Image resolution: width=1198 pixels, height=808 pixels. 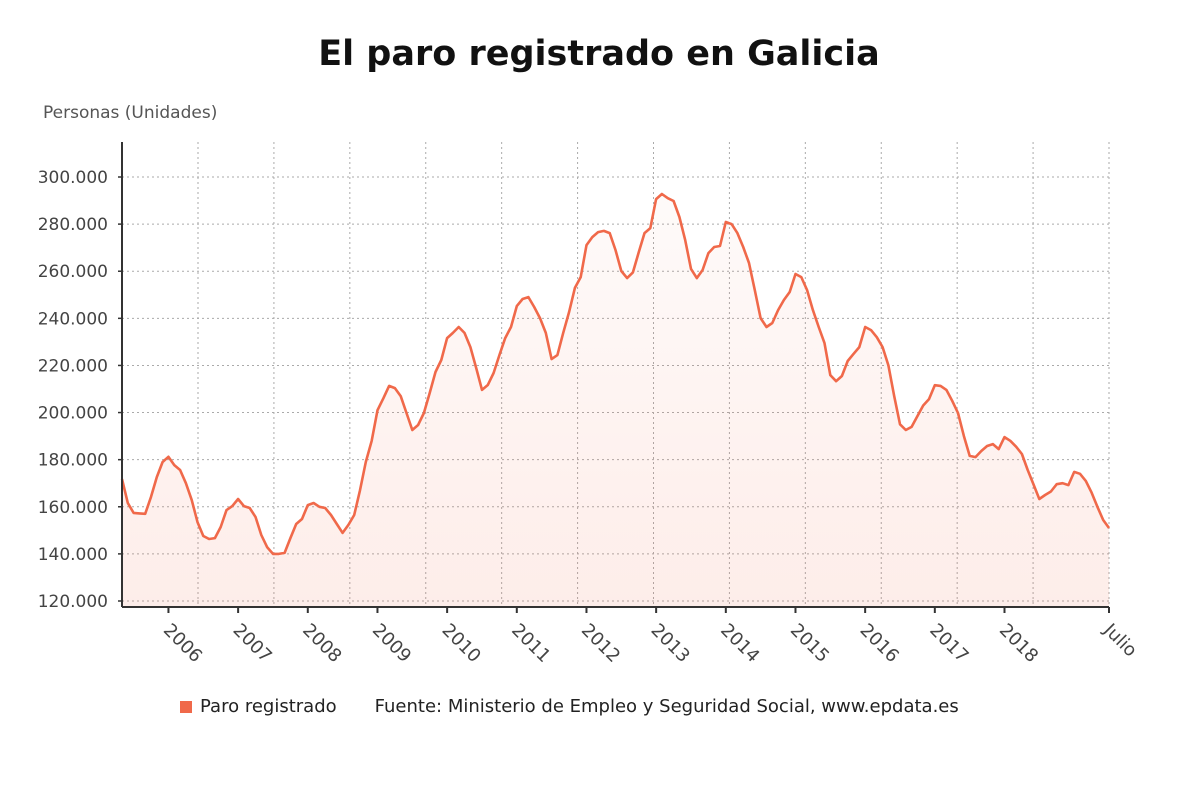 I want to click on y-tick-label: 260.000, so click(x=73, y=272).